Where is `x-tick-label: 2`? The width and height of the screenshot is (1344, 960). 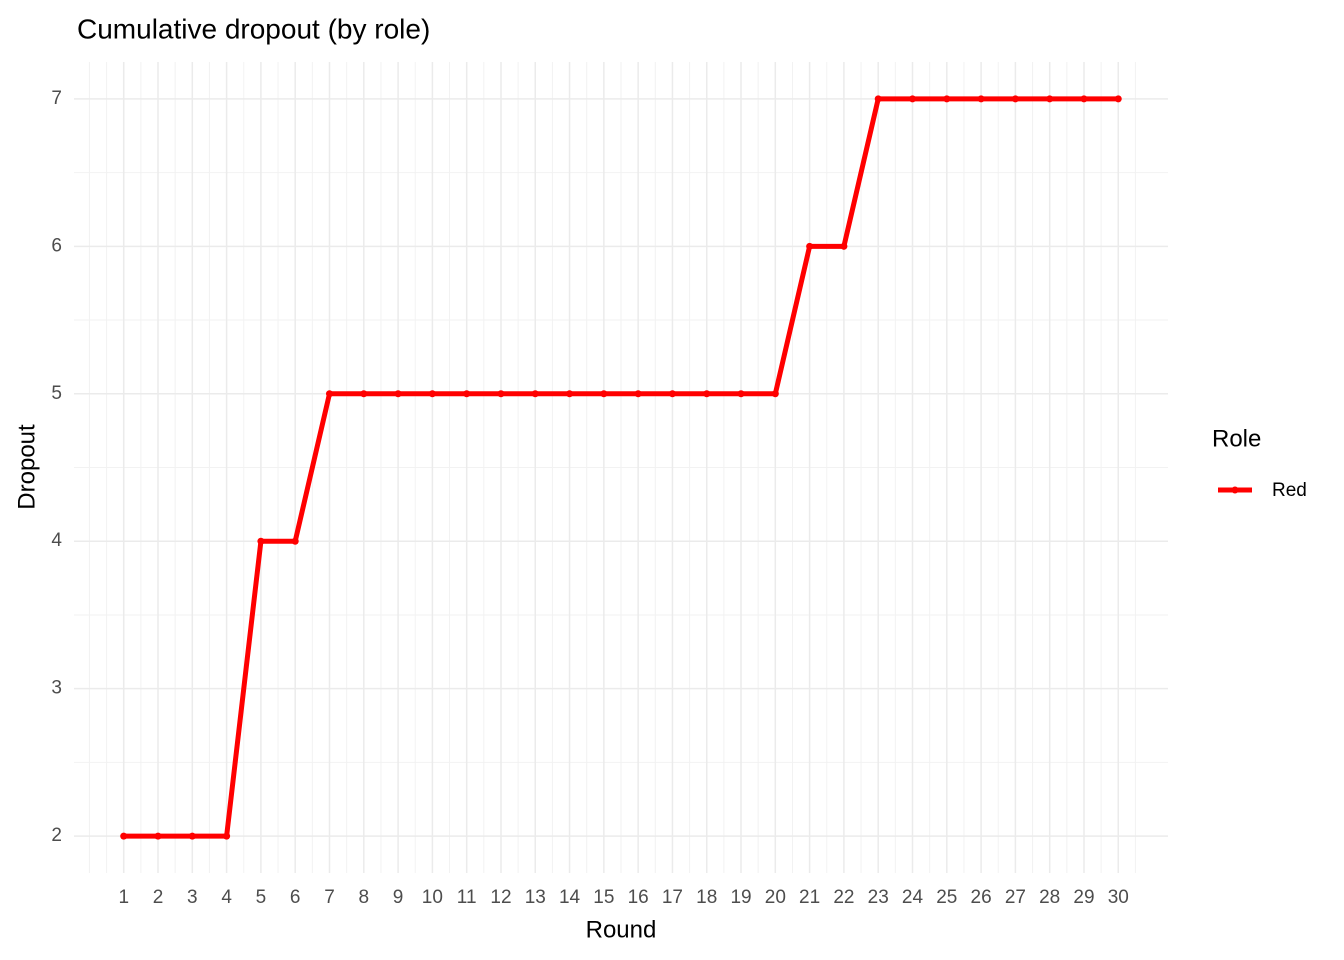 x-tick-label: 2 is located at coordinates (158, 897).